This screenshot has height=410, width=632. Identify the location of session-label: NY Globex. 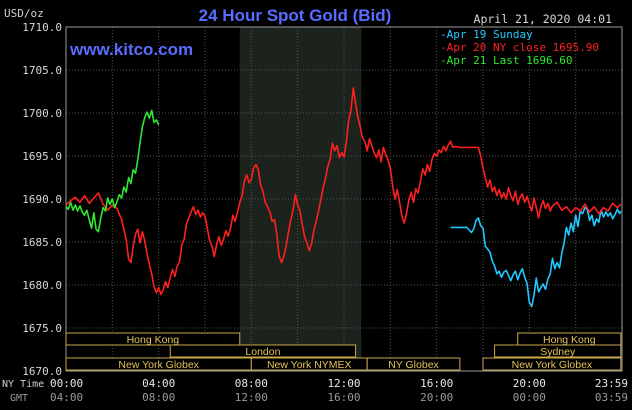
(413, 365).